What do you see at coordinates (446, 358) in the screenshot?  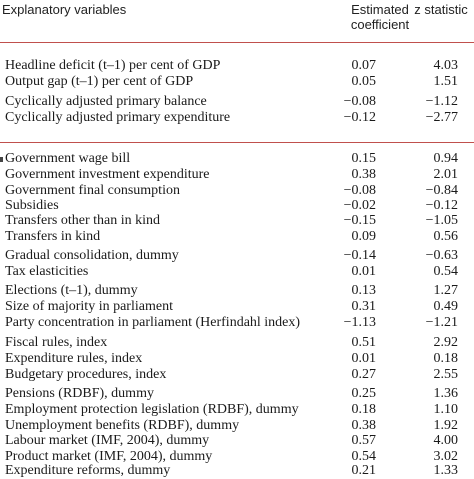 I see `row-z-statistic: 0.18` at bounding box center [446, 358].